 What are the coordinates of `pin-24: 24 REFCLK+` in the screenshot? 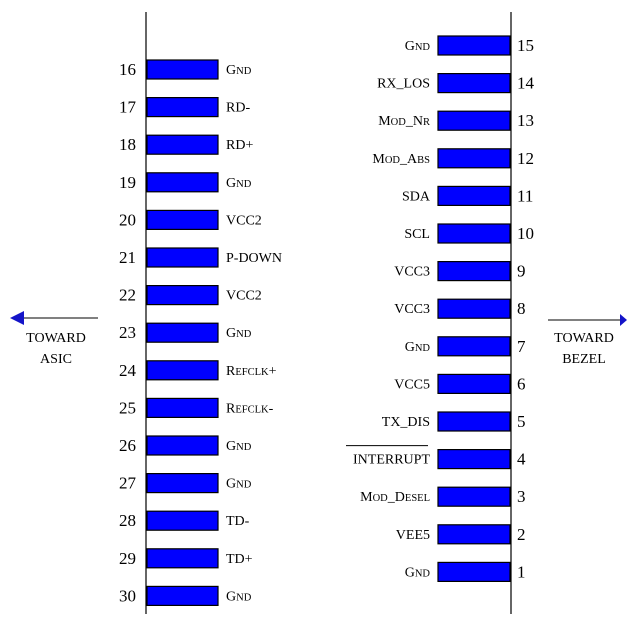 It's located at (198, 370).